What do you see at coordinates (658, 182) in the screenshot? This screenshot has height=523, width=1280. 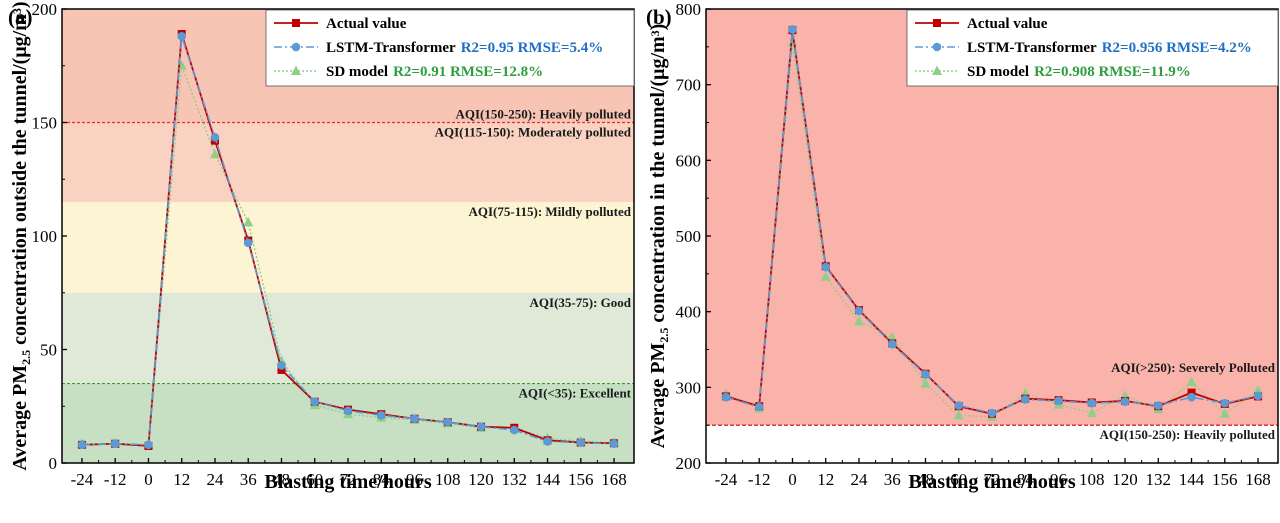 I see `y-axis-title-part: concentration in the tunnel/(μg/m` at bounding box center [658, 182].